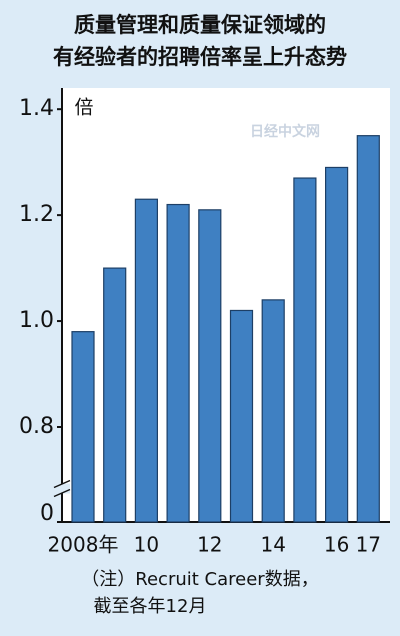 This screenshot has width=400, height=636. I want to click on x-tick-label: 16, so click(336, 545).